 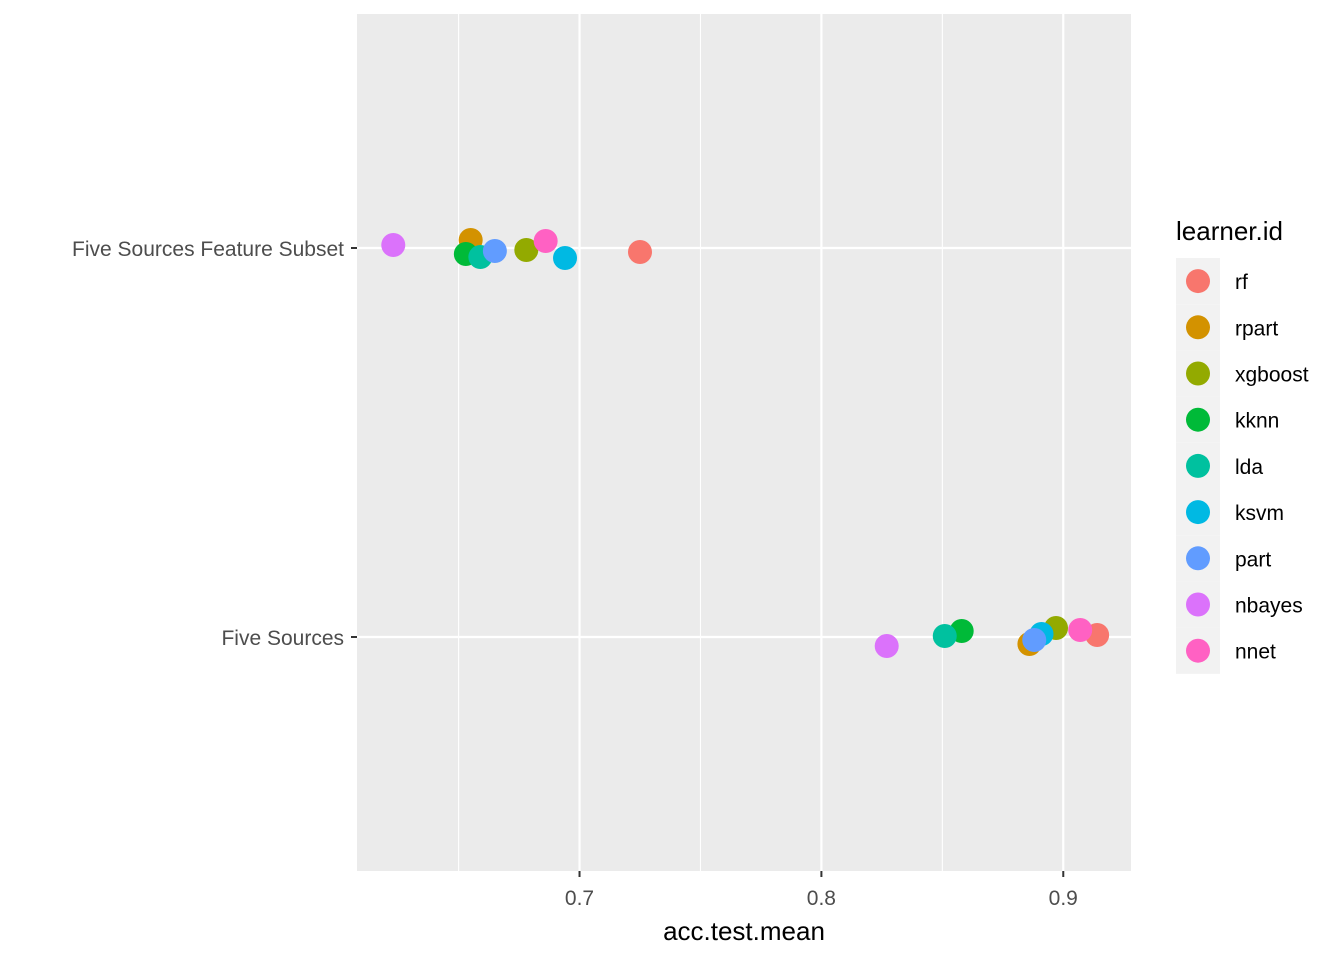 What do you see at coordinates (526, 250) in the screenshot?
I see `data-point-xgboost` at bounding box center [526, 250].